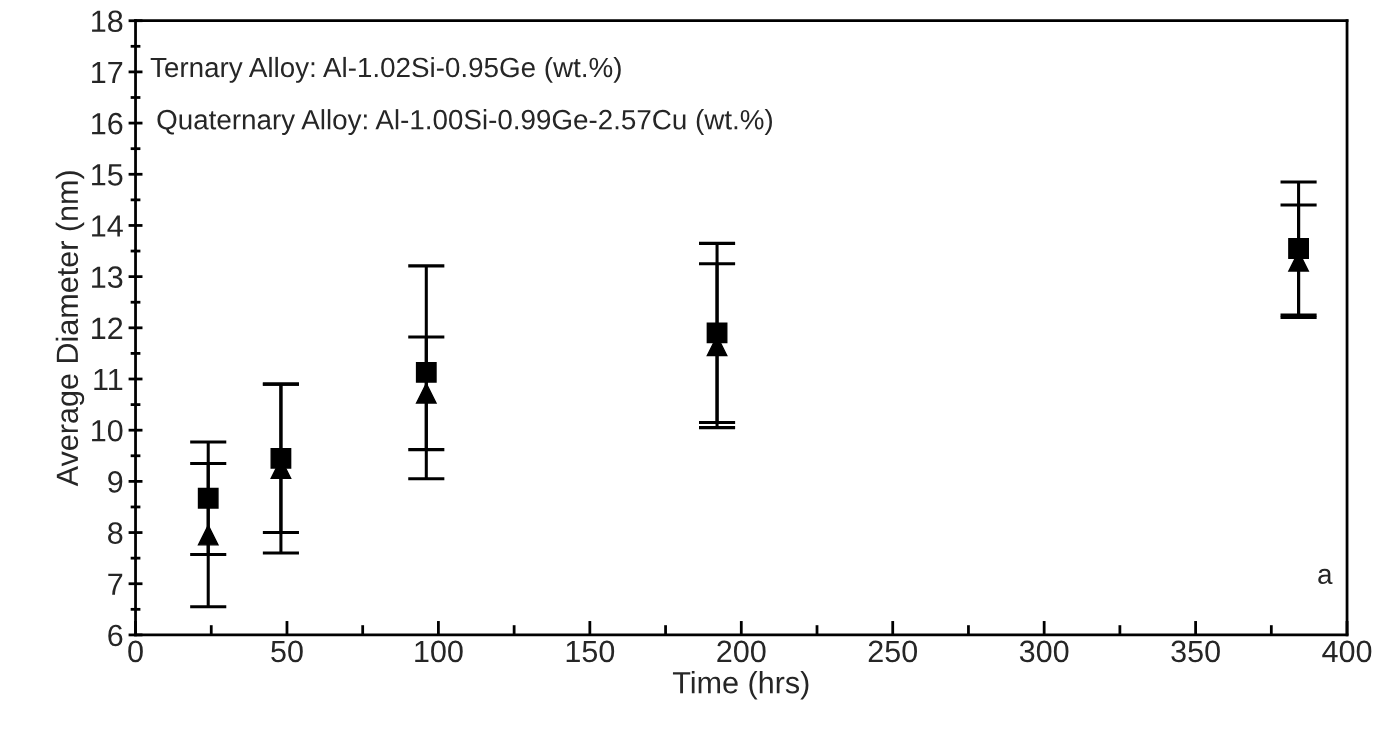 This screenshot has width=1383, height=740. What do you see at coordinates (1347, 651) in the screenshot?
I see `x-tick-label: 400` at bounding box center [1347, 651].